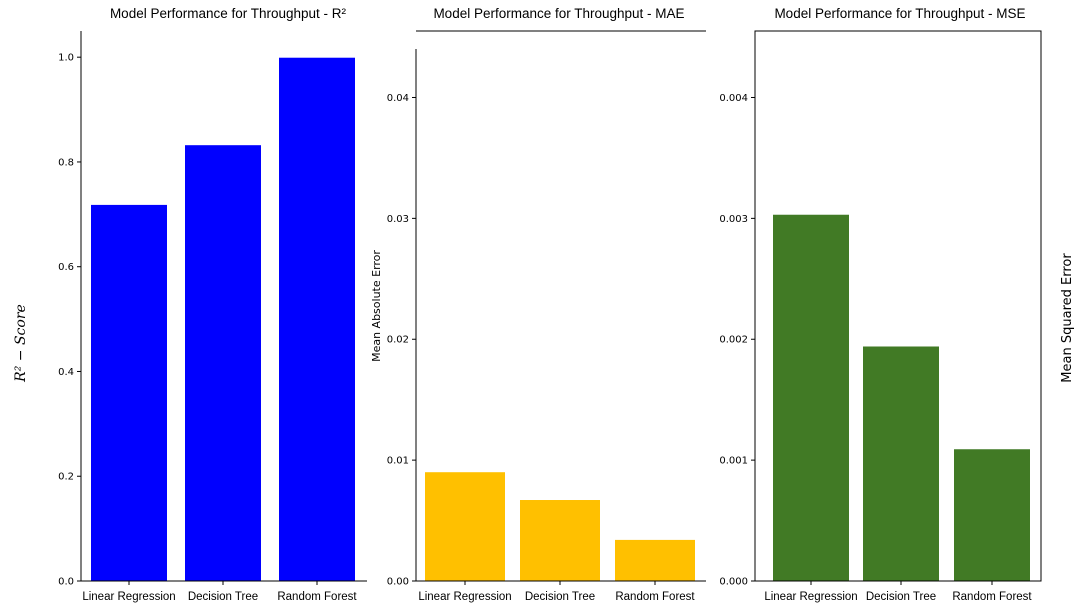  Describe the element at coordinates (66, 58) in the screenshot. I see `y-tick-label: 1.0` at that location.